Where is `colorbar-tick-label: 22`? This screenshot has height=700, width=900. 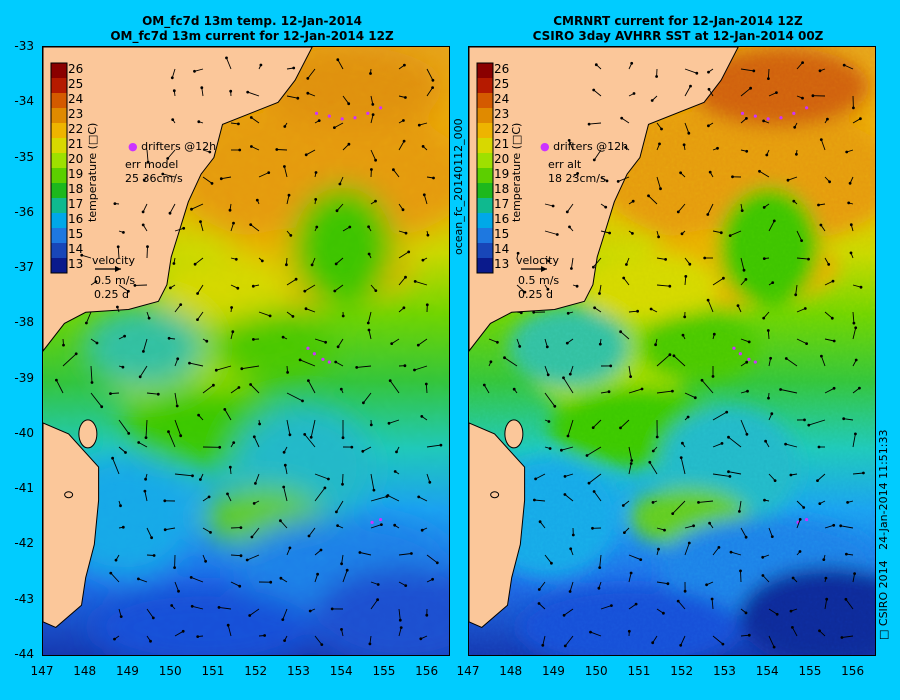 colorbar-tick-label: 22 is located at coordinates (76, 129).